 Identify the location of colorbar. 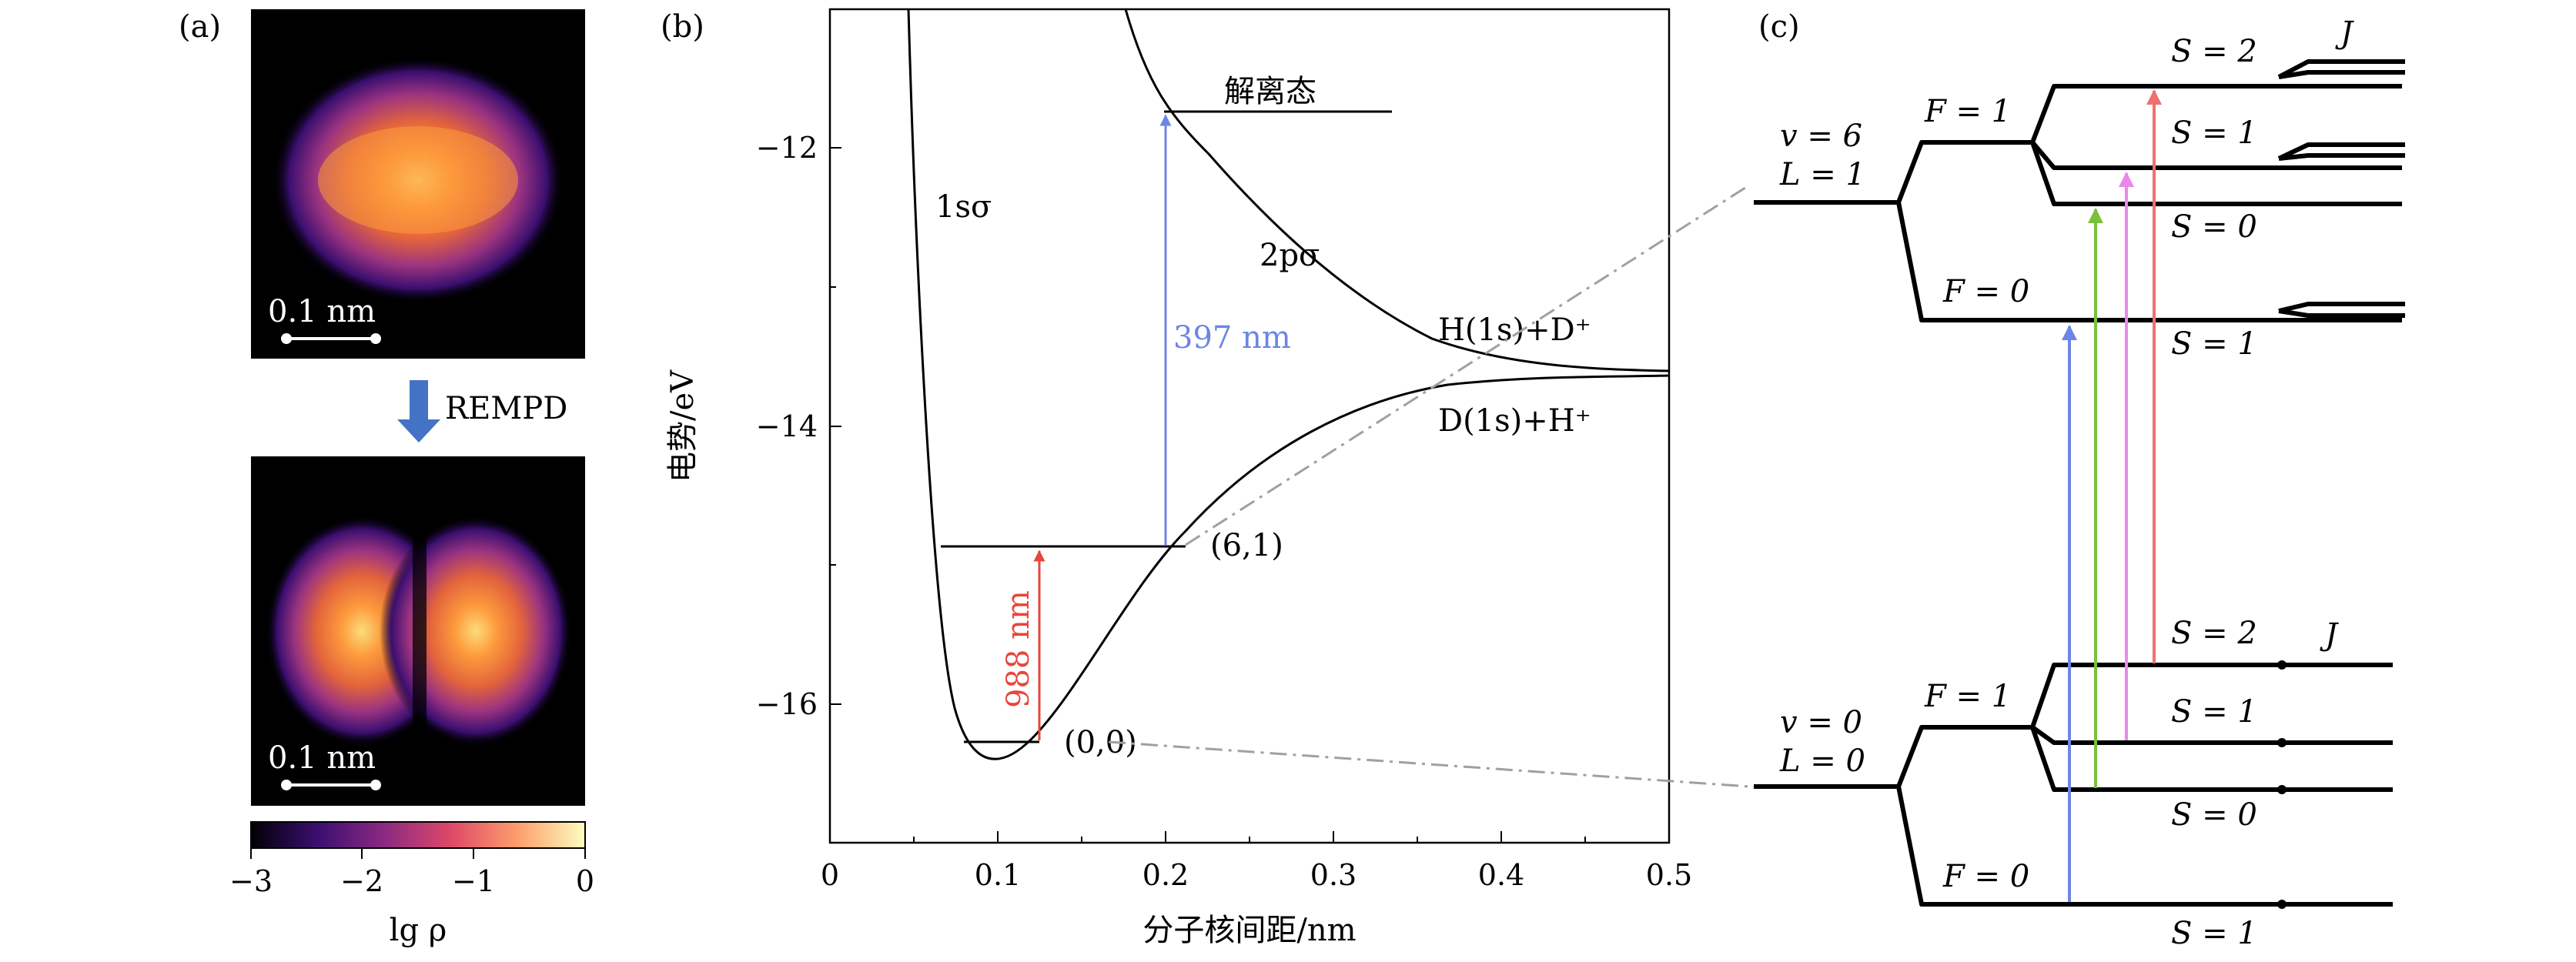
(418, 835).